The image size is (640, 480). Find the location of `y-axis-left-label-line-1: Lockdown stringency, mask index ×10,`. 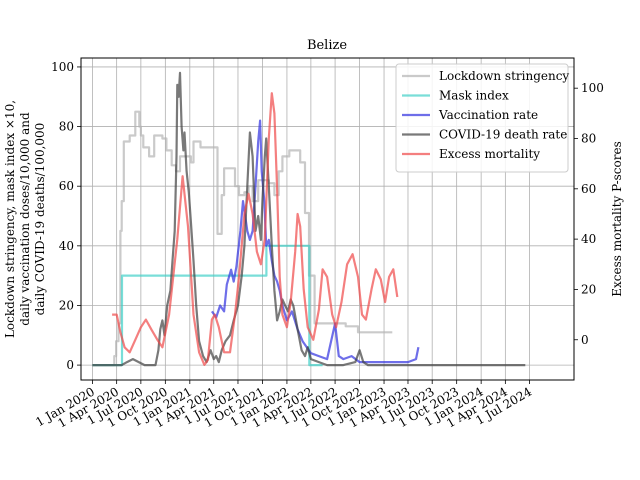

y-axis-left-label-line-1: Lockdown stringency, mask index ×10, is located at coordinates (10, 219).